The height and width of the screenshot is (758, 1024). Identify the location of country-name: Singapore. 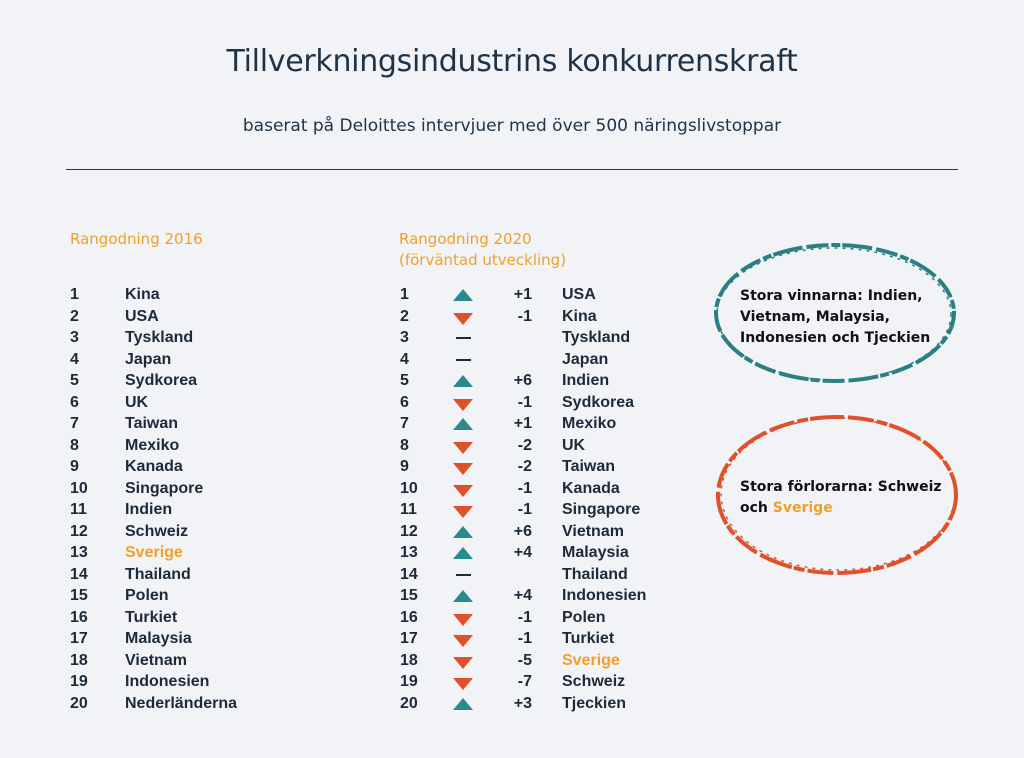
(164, 488).